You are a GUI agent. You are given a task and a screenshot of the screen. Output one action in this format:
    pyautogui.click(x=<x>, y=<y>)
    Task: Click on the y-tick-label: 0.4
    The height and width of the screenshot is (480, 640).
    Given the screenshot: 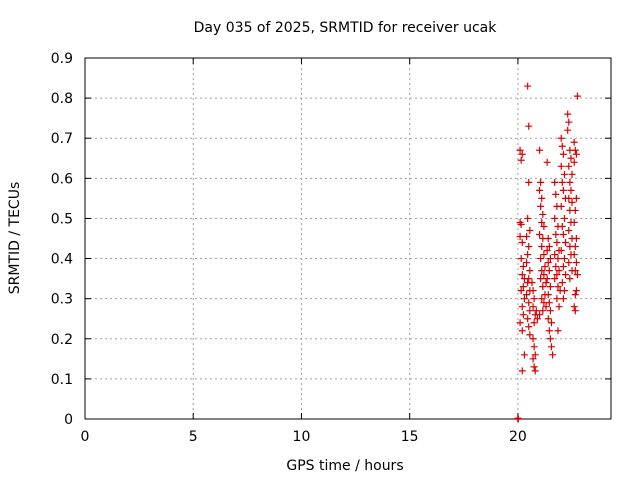 What is the action you would take?
    pyautogui.click(x=62, y=260)
    